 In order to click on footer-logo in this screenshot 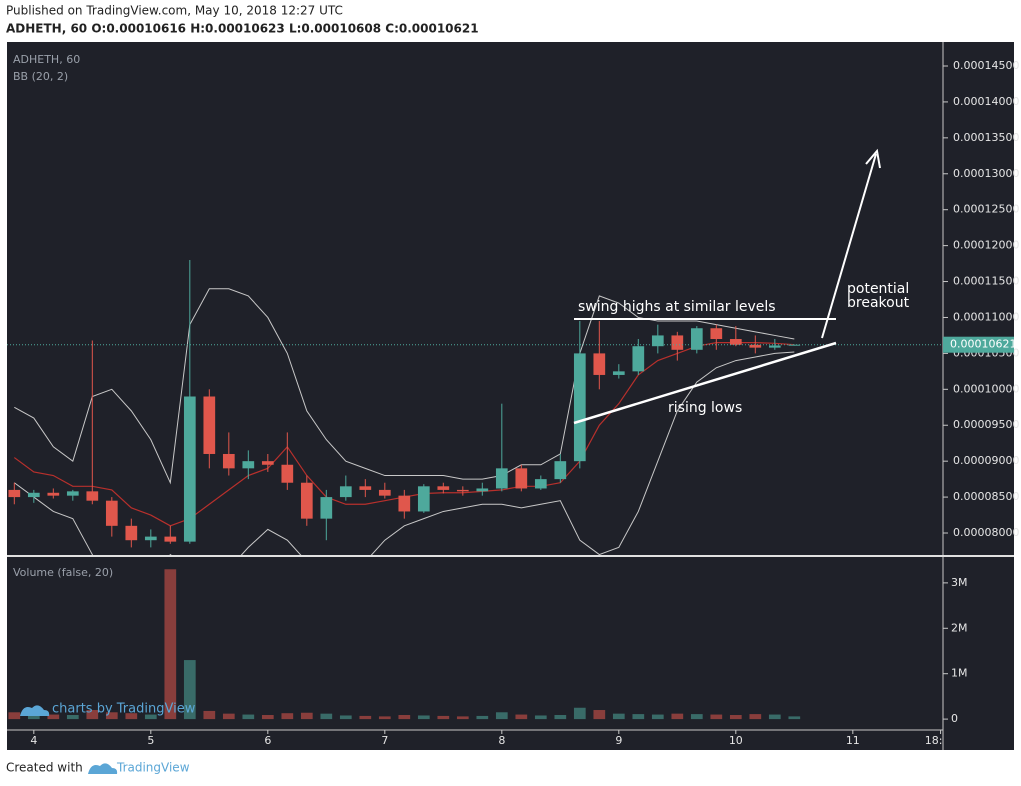, I will do `click(103, 768)`.